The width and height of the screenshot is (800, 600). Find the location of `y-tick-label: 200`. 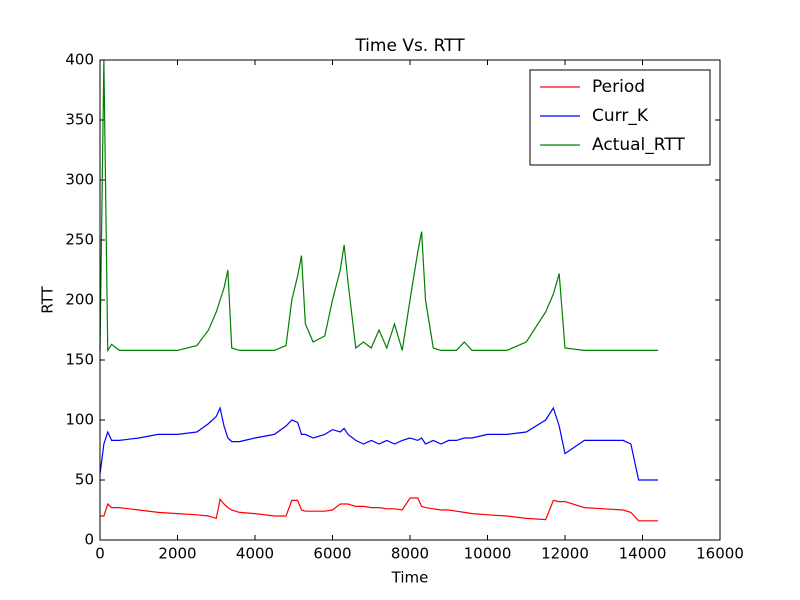

y-tick-label: 200 is located at coordinates (79, 300).